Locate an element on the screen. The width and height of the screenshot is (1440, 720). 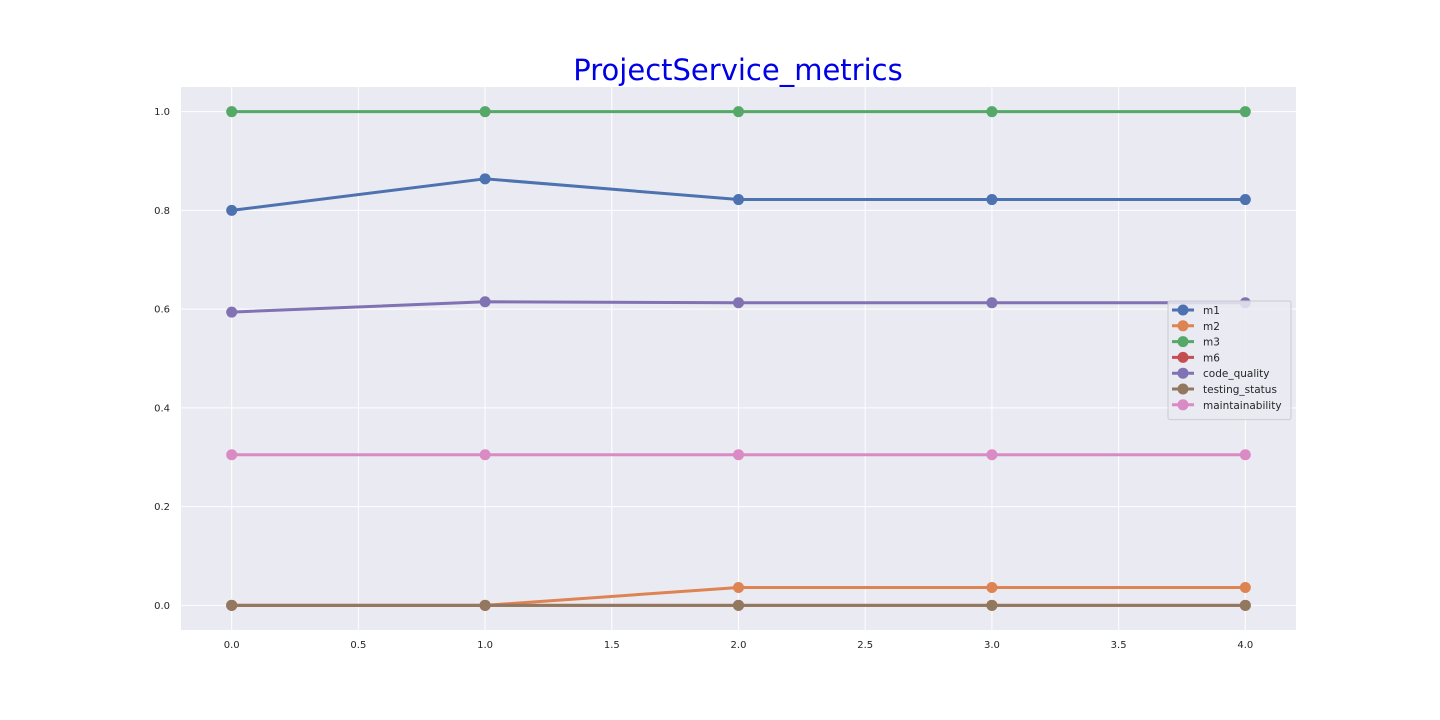
series-m3 is located at coordinates (738, 112).